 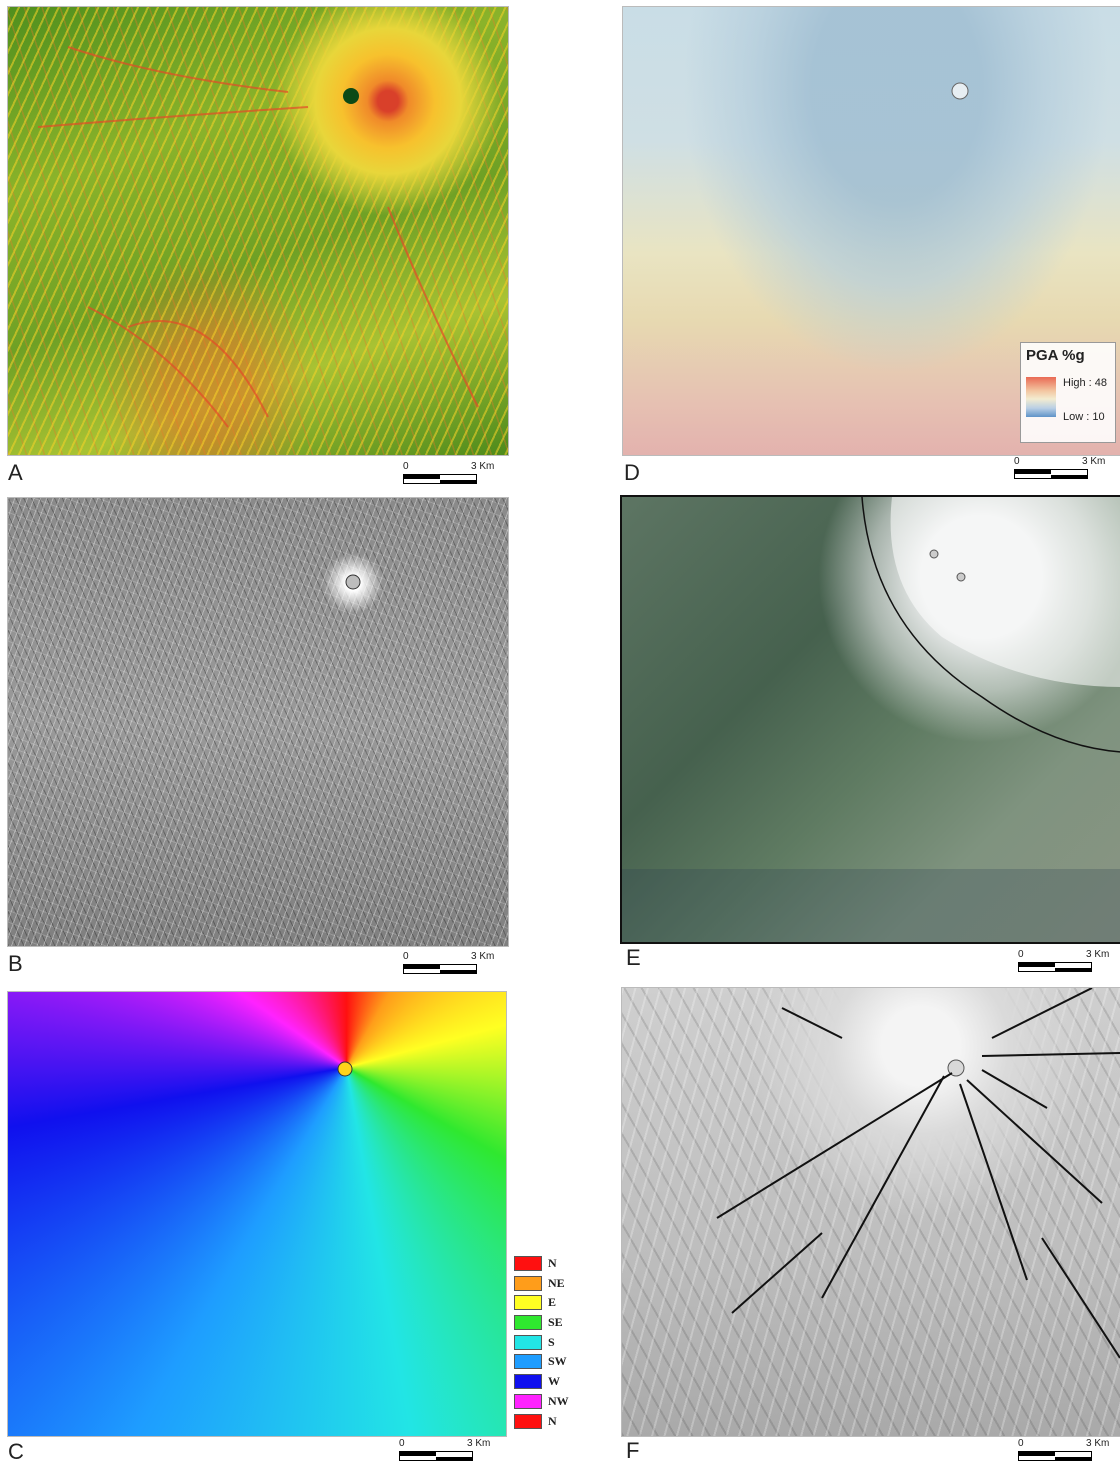 I want to click on scalebar-c: 0 3 Km, so click(x=445, y=1452).